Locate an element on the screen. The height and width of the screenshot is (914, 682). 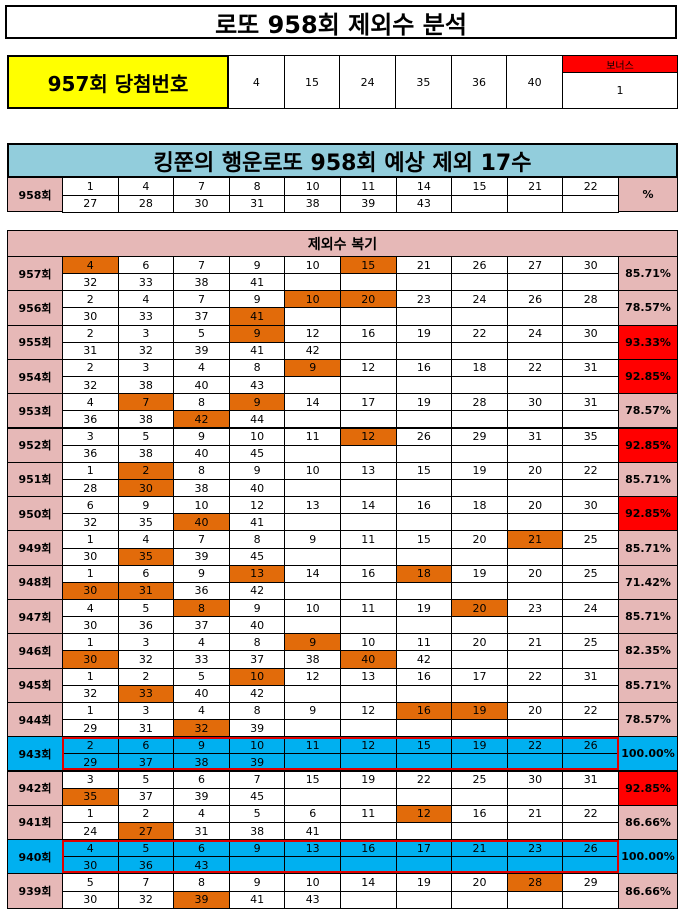
row-label: 951회 is located at coordinates (35, 479).